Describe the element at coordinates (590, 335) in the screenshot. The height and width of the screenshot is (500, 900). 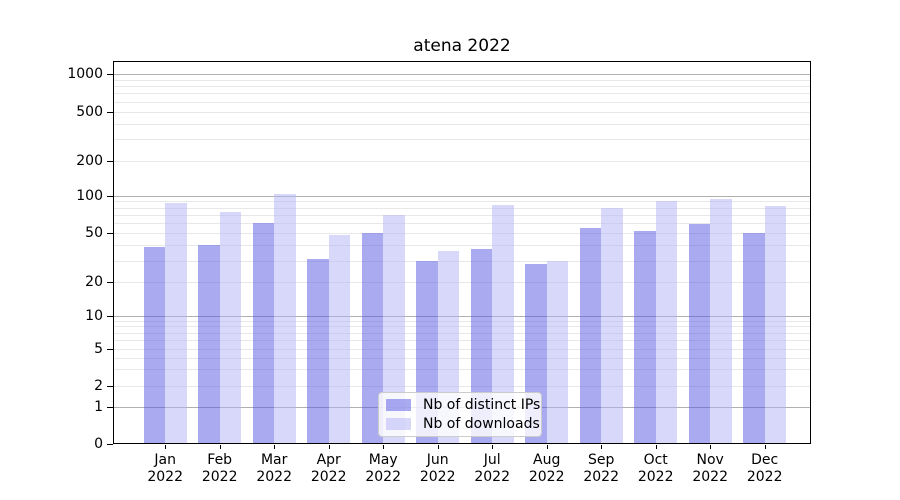
I see `bar-distinct-ips-sep` at that location.